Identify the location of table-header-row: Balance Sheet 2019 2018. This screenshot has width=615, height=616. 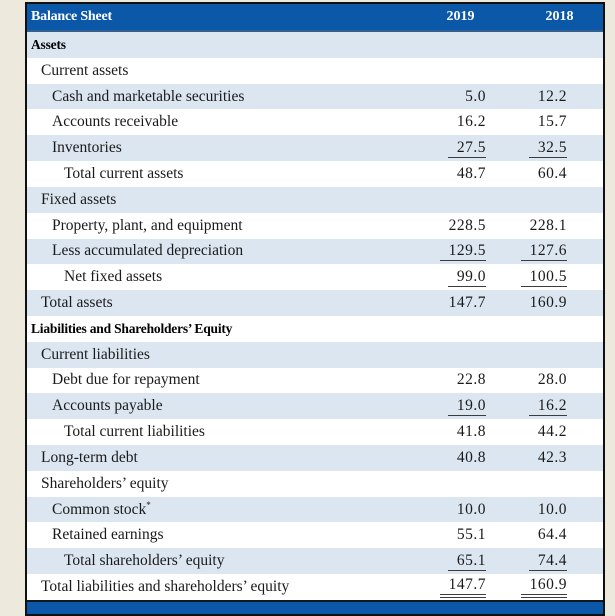
(315, 18).